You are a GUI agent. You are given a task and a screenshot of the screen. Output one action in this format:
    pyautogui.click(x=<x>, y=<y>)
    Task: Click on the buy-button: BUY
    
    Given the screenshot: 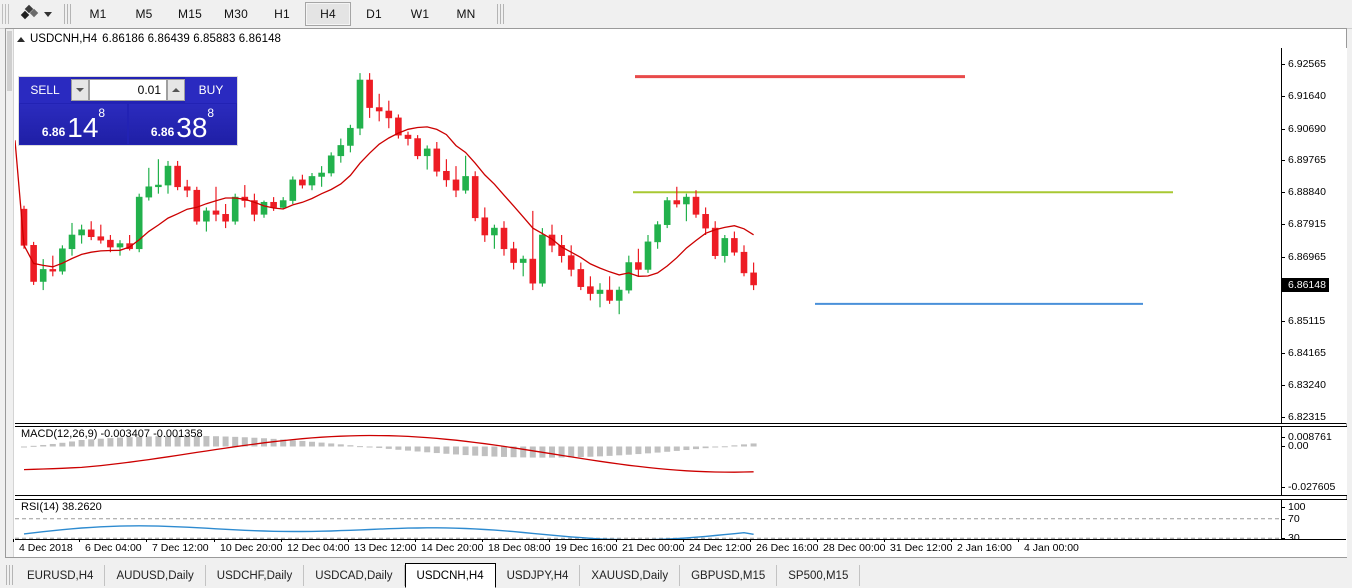 What is the action you would take?
    pyautogui.click(x=211, y=90)
    